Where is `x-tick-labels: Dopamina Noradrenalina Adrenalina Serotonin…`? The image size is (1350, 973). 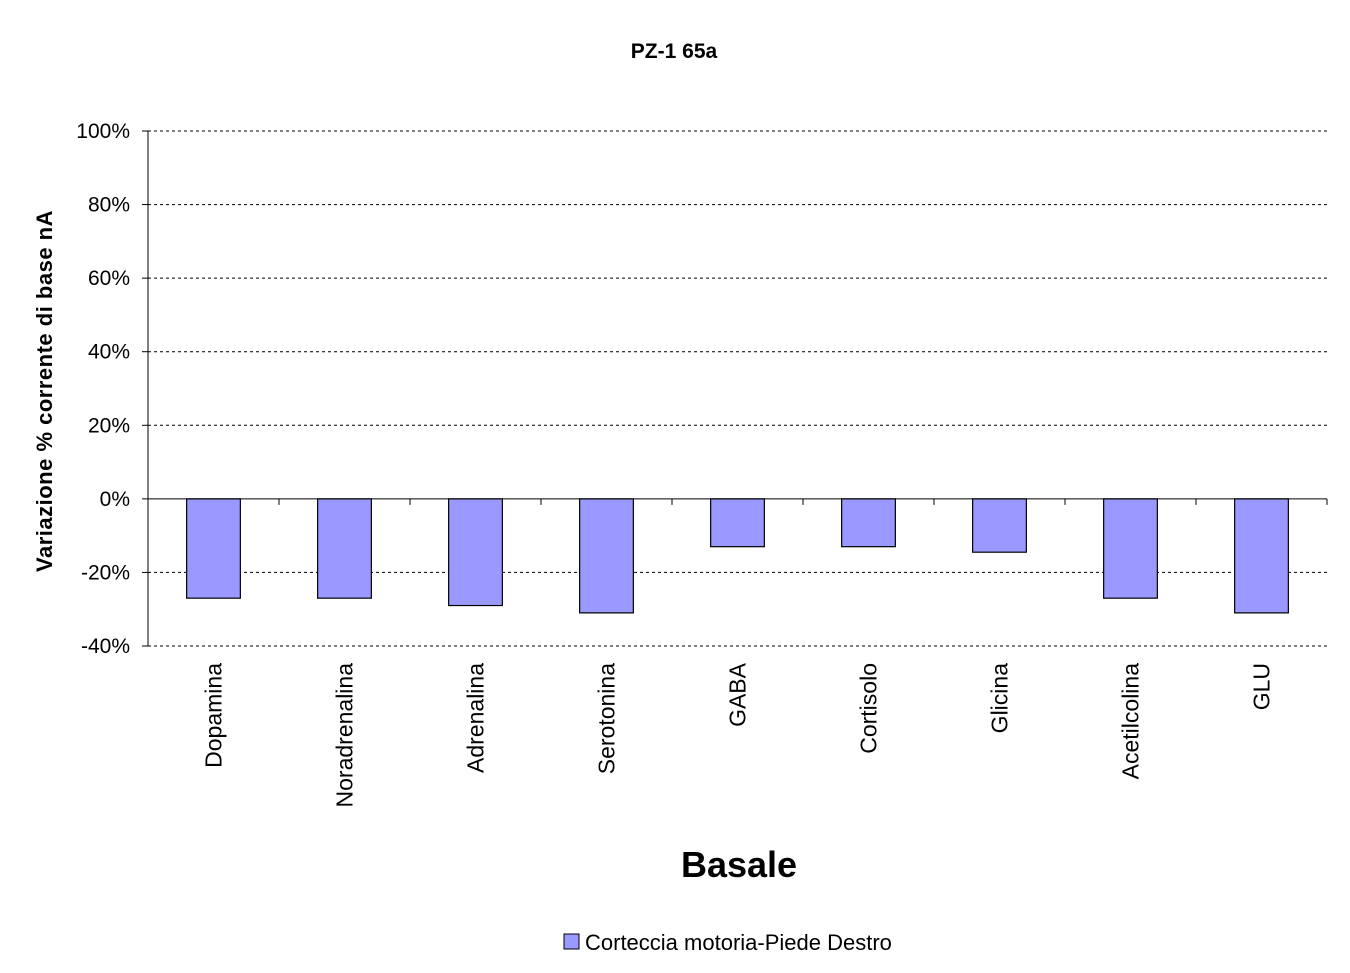
x-tick-labels: Dopamina Noradrenalina Adrenalina Serotonin… is located at coordinates (738, 734).